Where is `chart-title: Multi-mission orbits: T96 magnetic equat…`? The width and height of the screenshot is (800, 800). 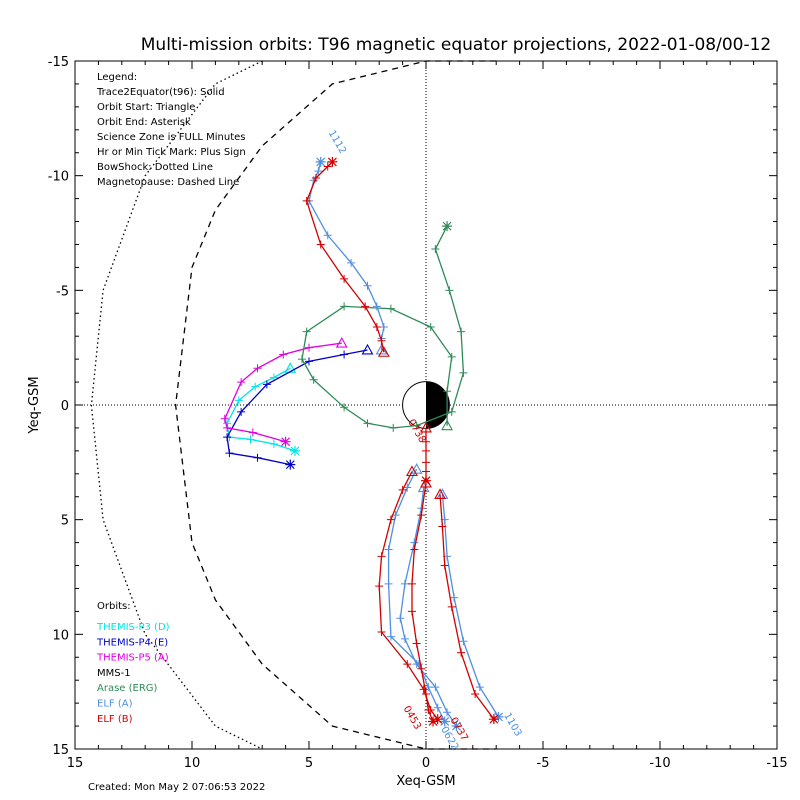
chart-title: Multi-mission orbits: T96 magnetic equat… is located at coordinates (456, 45).